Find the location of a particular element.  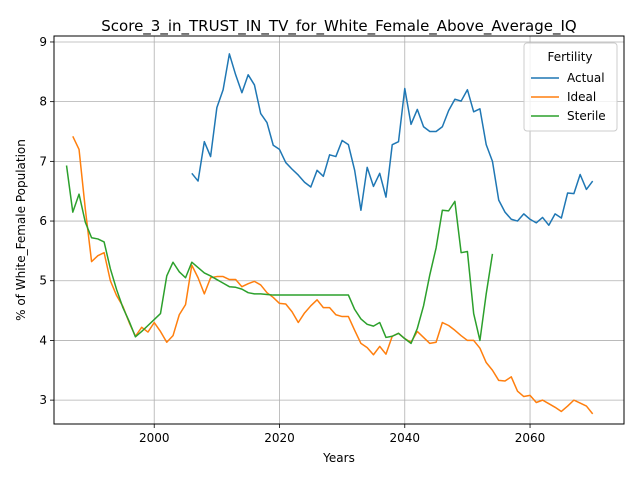

y-tick-label: 6 is located at coordinates (43, 221).